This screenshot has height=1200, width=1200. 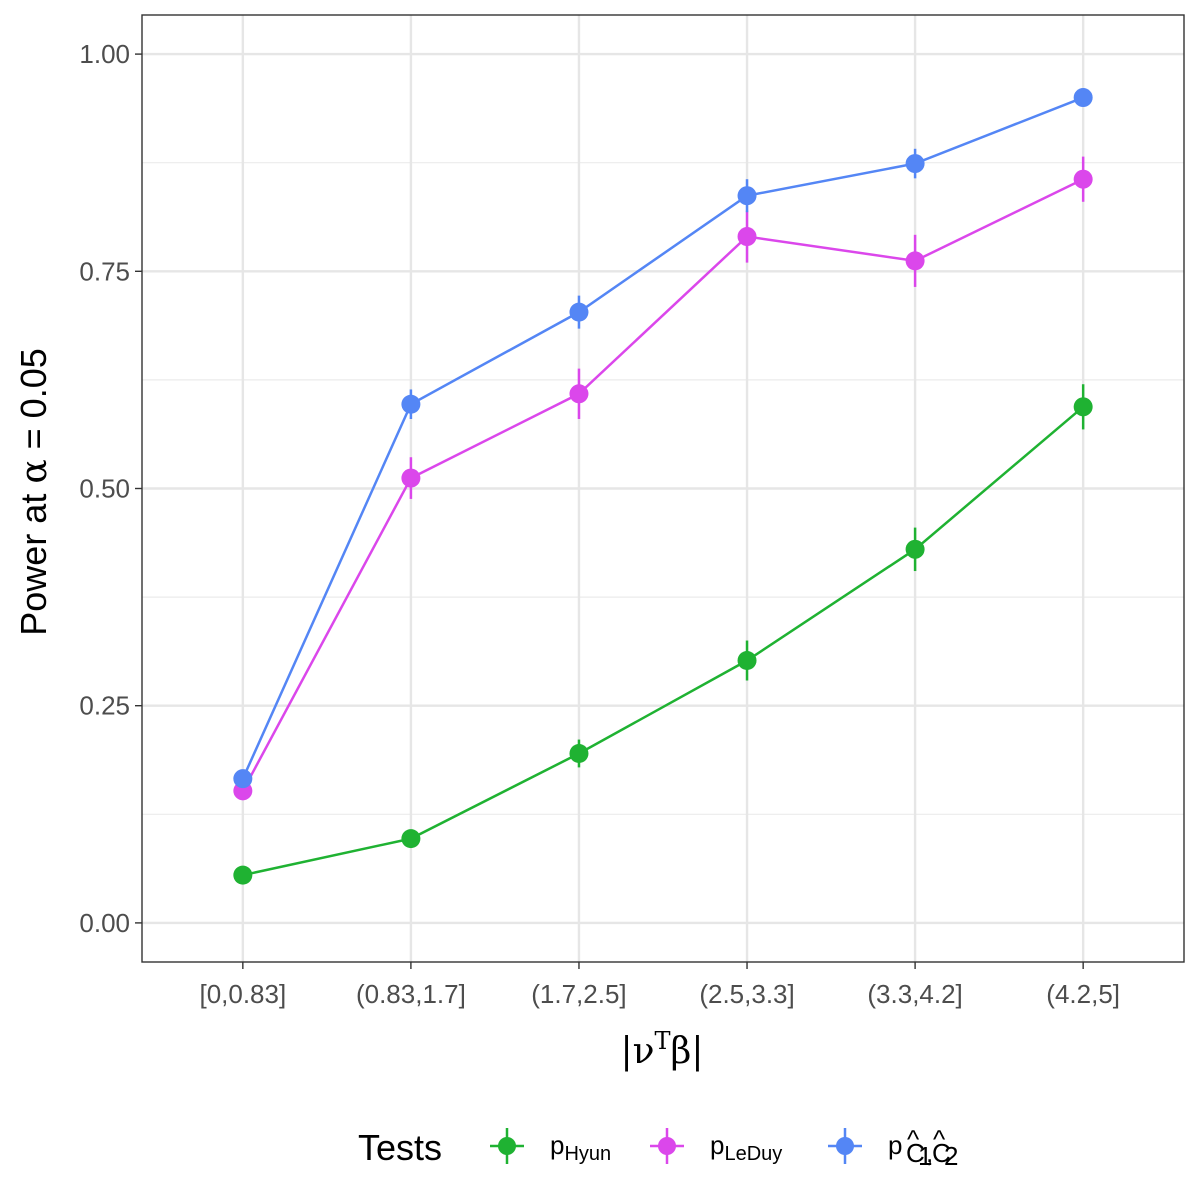 I want to click on y-axis-title-alpha: α, so click(x=34, y=471).